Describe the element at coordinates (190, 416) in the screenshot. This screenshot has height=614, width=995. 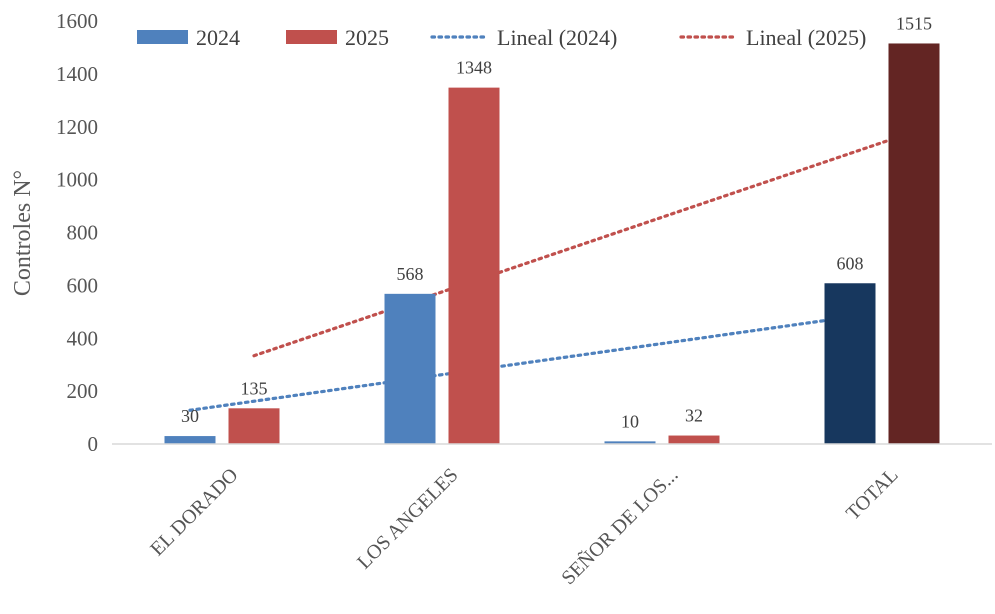
I see `data-label-2024-0: 30` at that location.